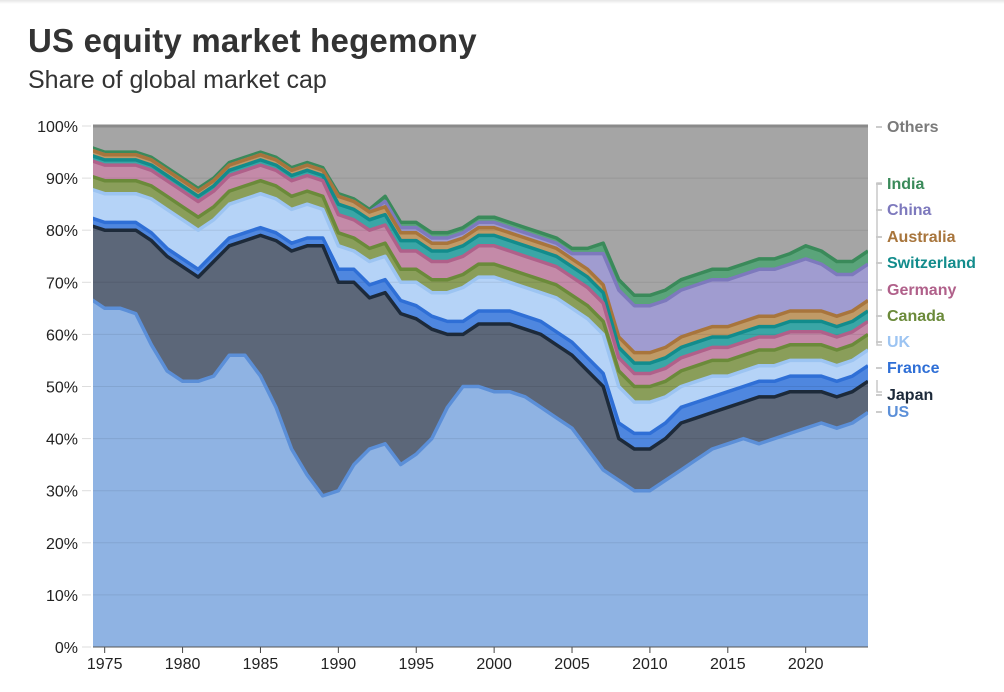  What do you see at coordinates (252, 40) in the screenshot?
I see `chart-title: US equity market hegemony` at bounding box center [252, 40].